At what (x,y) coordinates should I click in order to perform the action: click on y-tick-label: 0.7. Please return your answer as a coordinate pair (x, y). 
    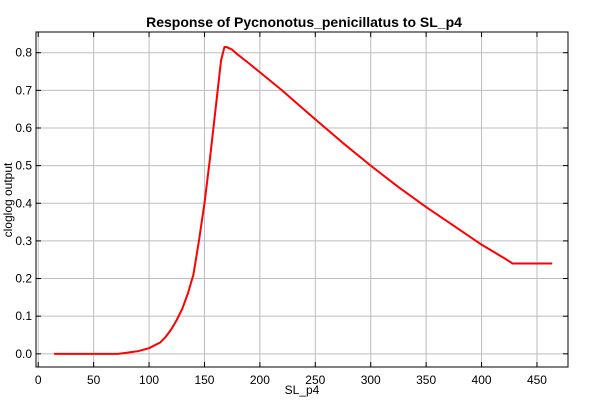
    Looking at the image, I should click on (23, 90).